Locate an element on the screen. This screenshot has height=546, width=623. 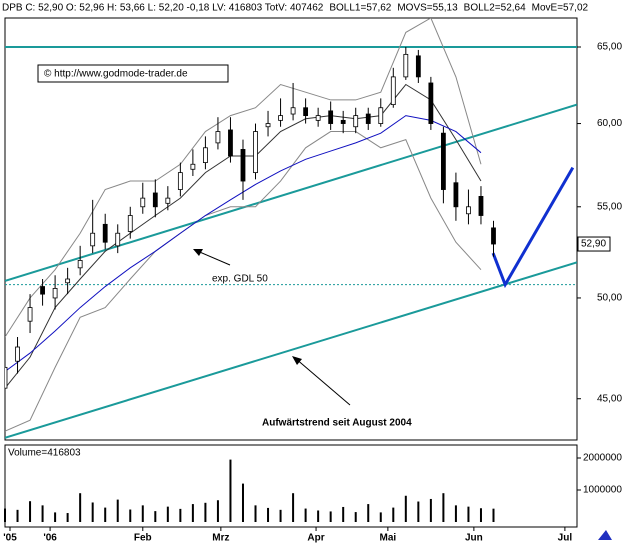
legend-entry: MovE=57,02 is located at coordinates (560, 8).